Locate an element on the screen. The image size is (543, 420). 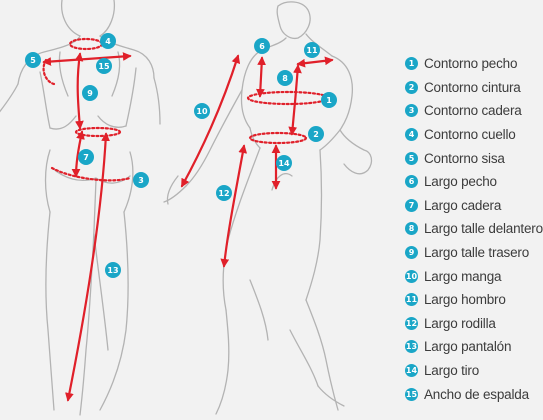
badge-1: 1 is located at coordinates (329, 100).